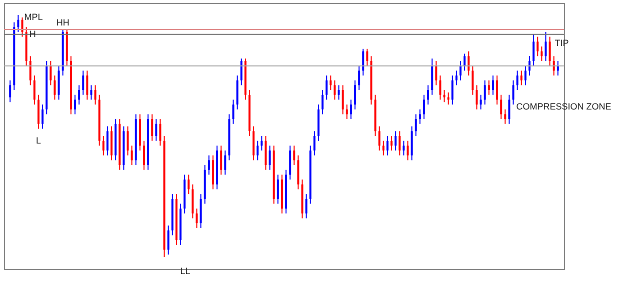  I want to click on annotation: L, so click(38, 141).